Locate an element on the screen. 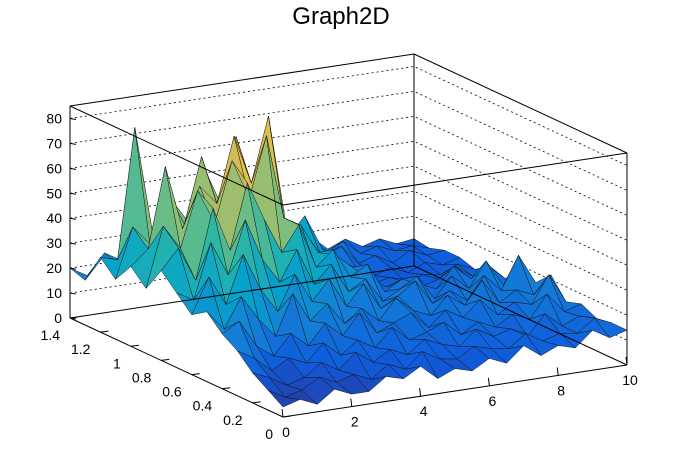  z-tick-label: 70 is located at coordinates (54, 143).